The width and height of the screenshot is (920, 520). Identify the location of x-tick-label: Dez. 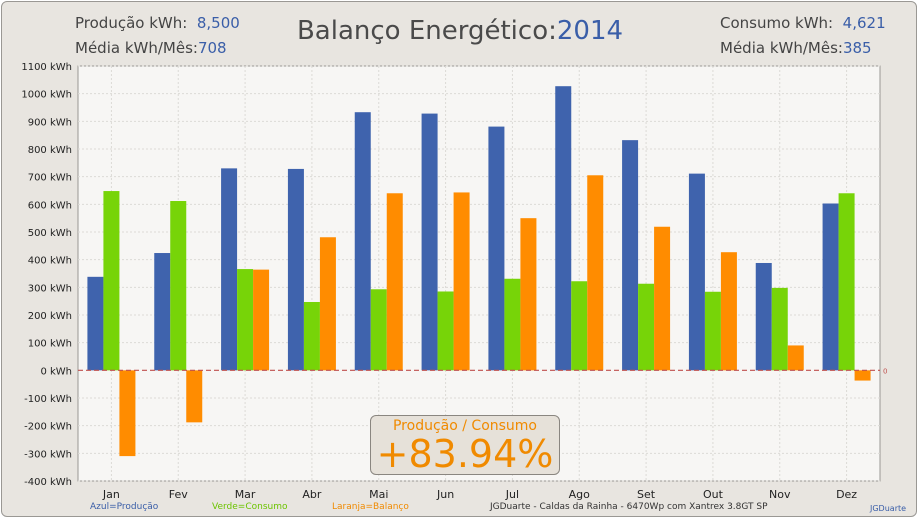
(846, 494).